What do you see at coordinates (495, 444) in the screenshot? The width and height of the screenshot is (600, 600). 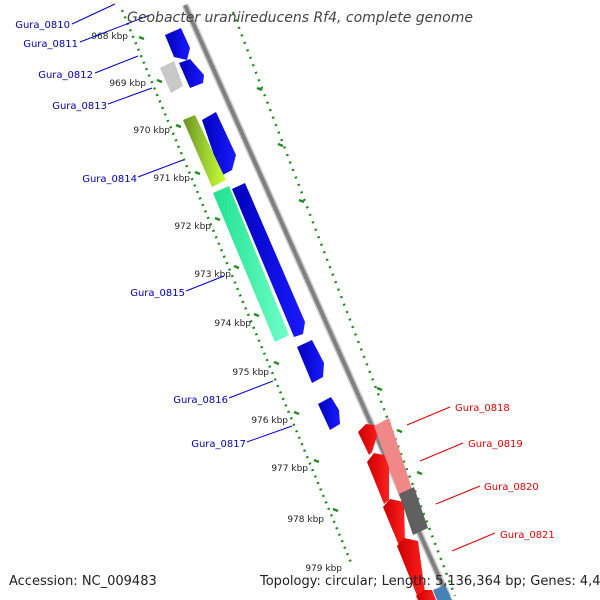 I see `gene-label-gura-0819: Gura_0819` at bounding box center [495, 444].